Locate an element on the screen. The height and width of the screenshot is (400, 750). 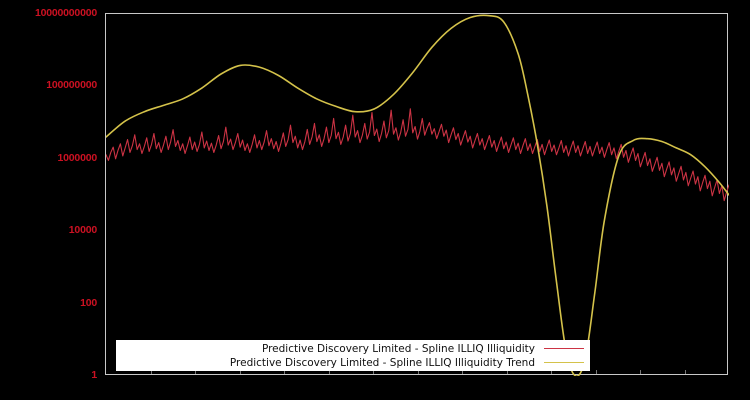
y-tick-label-100000000: 100000000 is located at coordinates (71, 85).